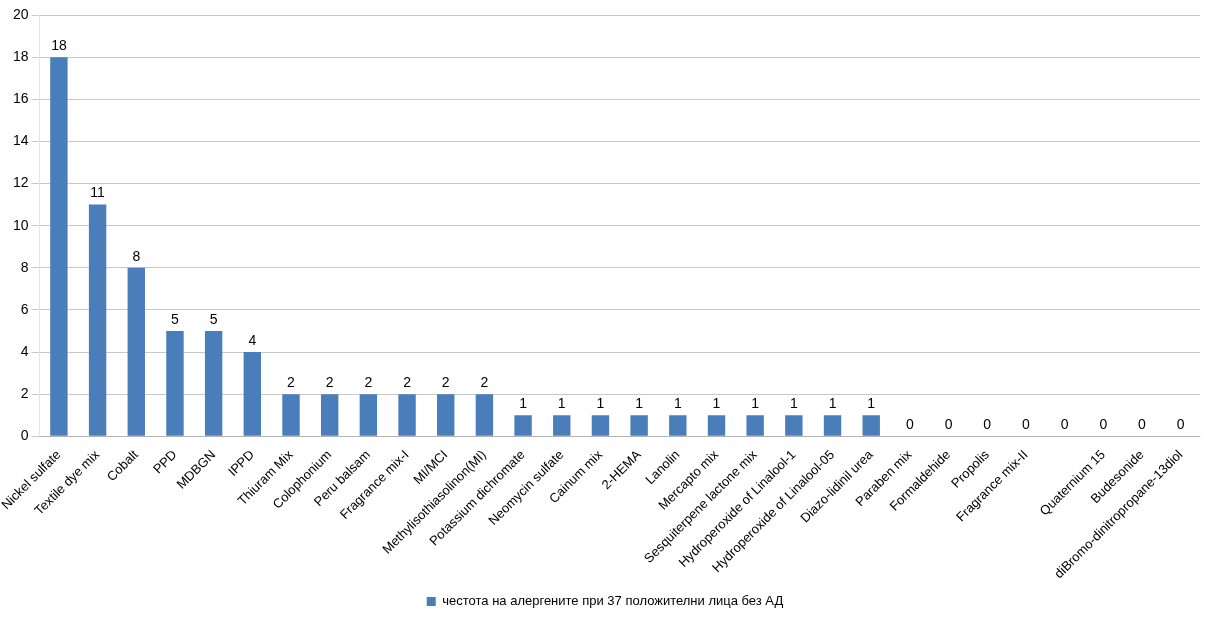 Image resolution: width=1215 pixels, height=623 pixels. I want to click on data-label: 11, so click(98, 192).